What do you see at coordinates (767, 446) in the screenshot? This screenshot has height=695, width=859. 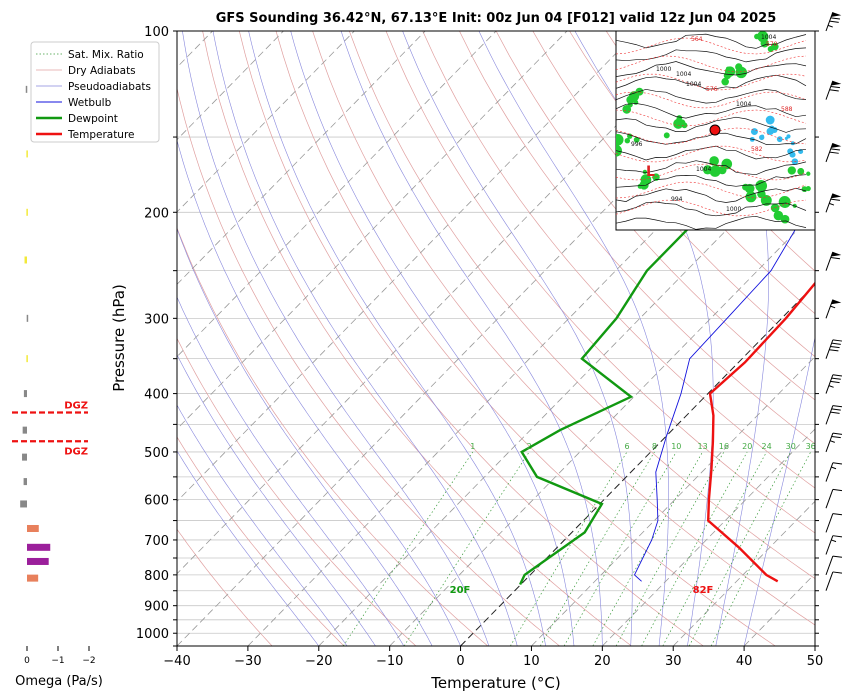 I see `mixing-ratio-label: 24` at bounding box center [767, 446].